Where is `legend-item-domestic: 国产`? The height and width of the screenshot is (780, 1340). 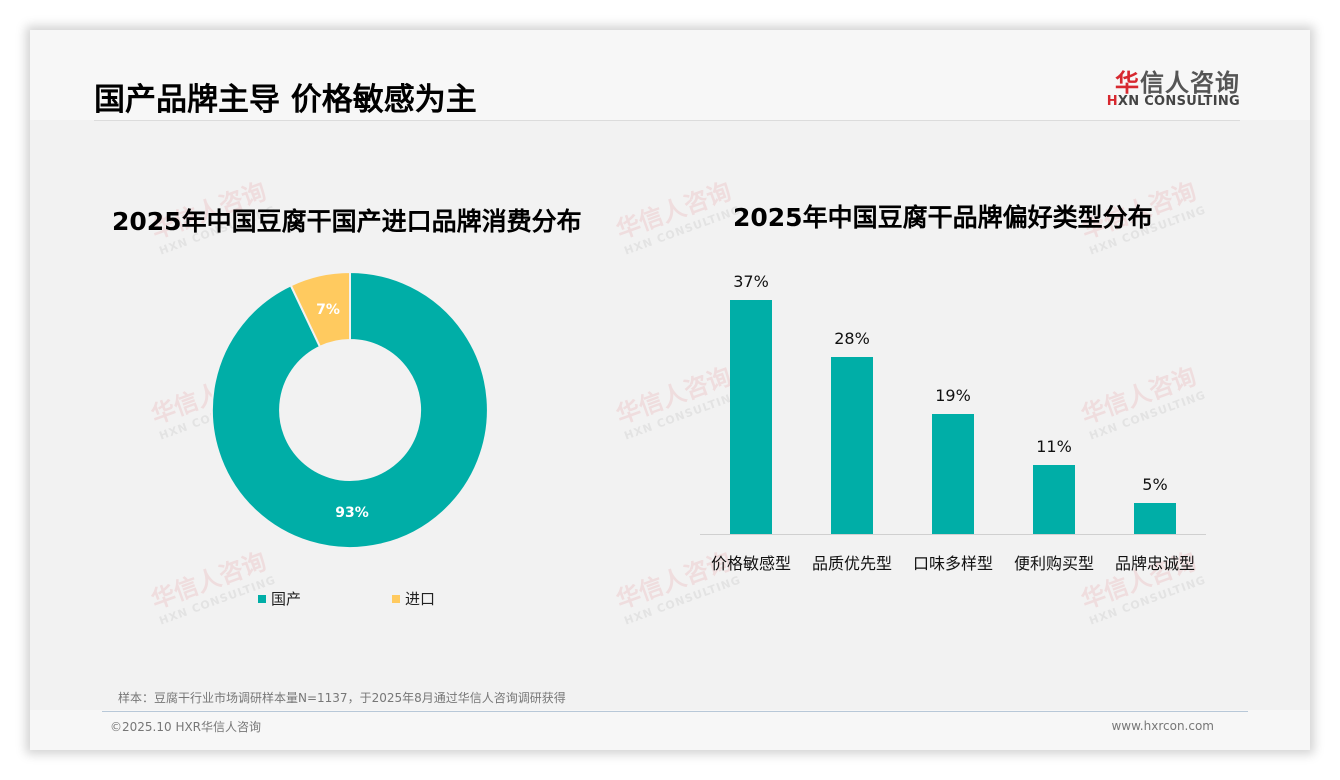
legend-item-domestic: 国产 is located at coordinates (279, 598).